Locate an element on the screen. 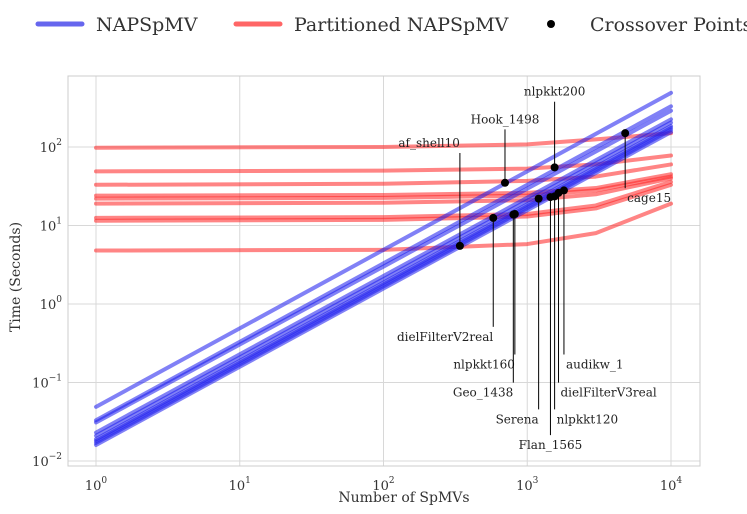 The image size is (747, 514). y-tick-label: 10⁻² is located at coordinates (47, 461).